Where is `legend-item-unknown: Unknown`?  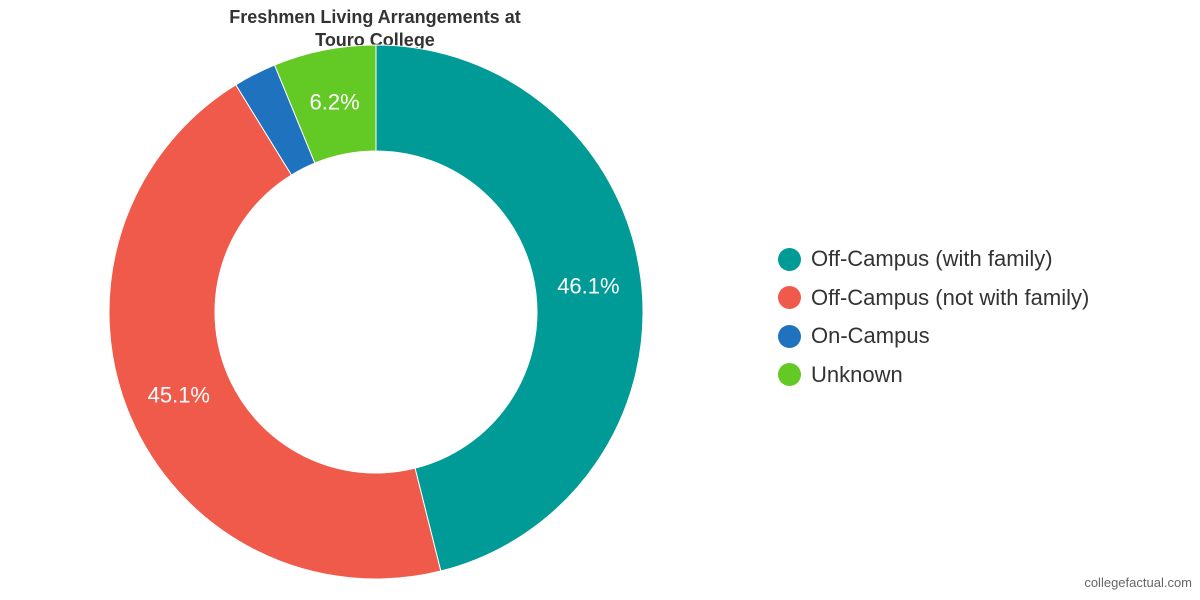 legend-item-unknown: Unknown is located at coordinates (933, 375).